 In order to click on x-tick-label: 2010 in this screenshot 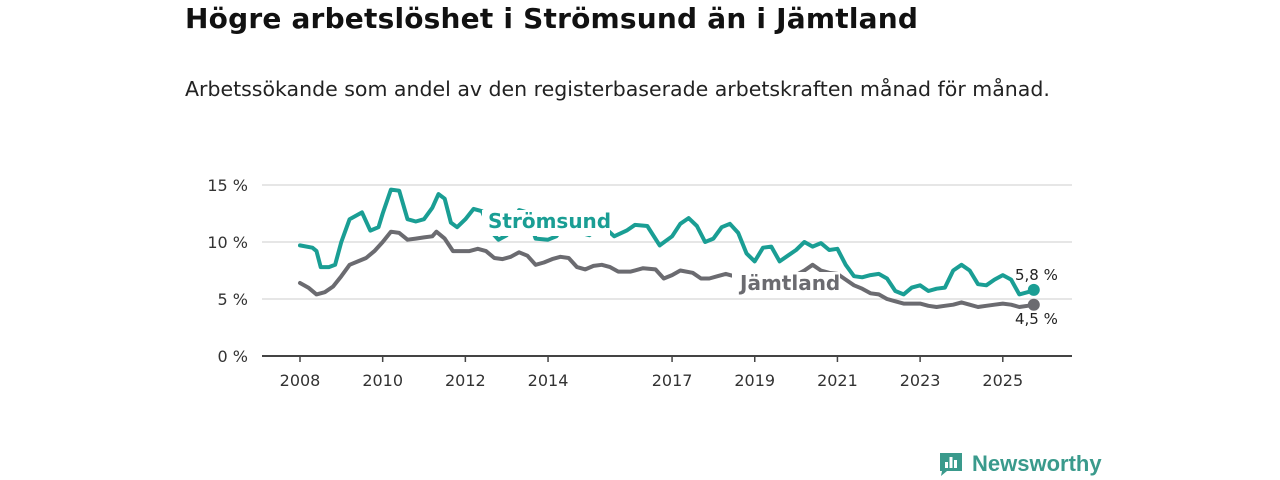, I will do `click(382, 380)`.